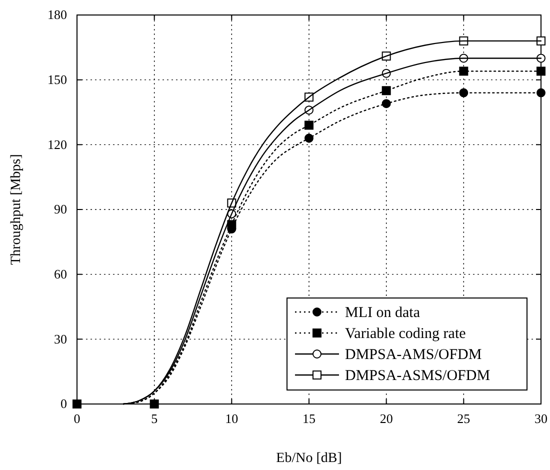 Image resolution: width=550 pixels, height=470 pixels. Describe the element at coordinates (309, 458) in the screenshot. I see `x-axis-title: Eb/No [dB]` at that location.